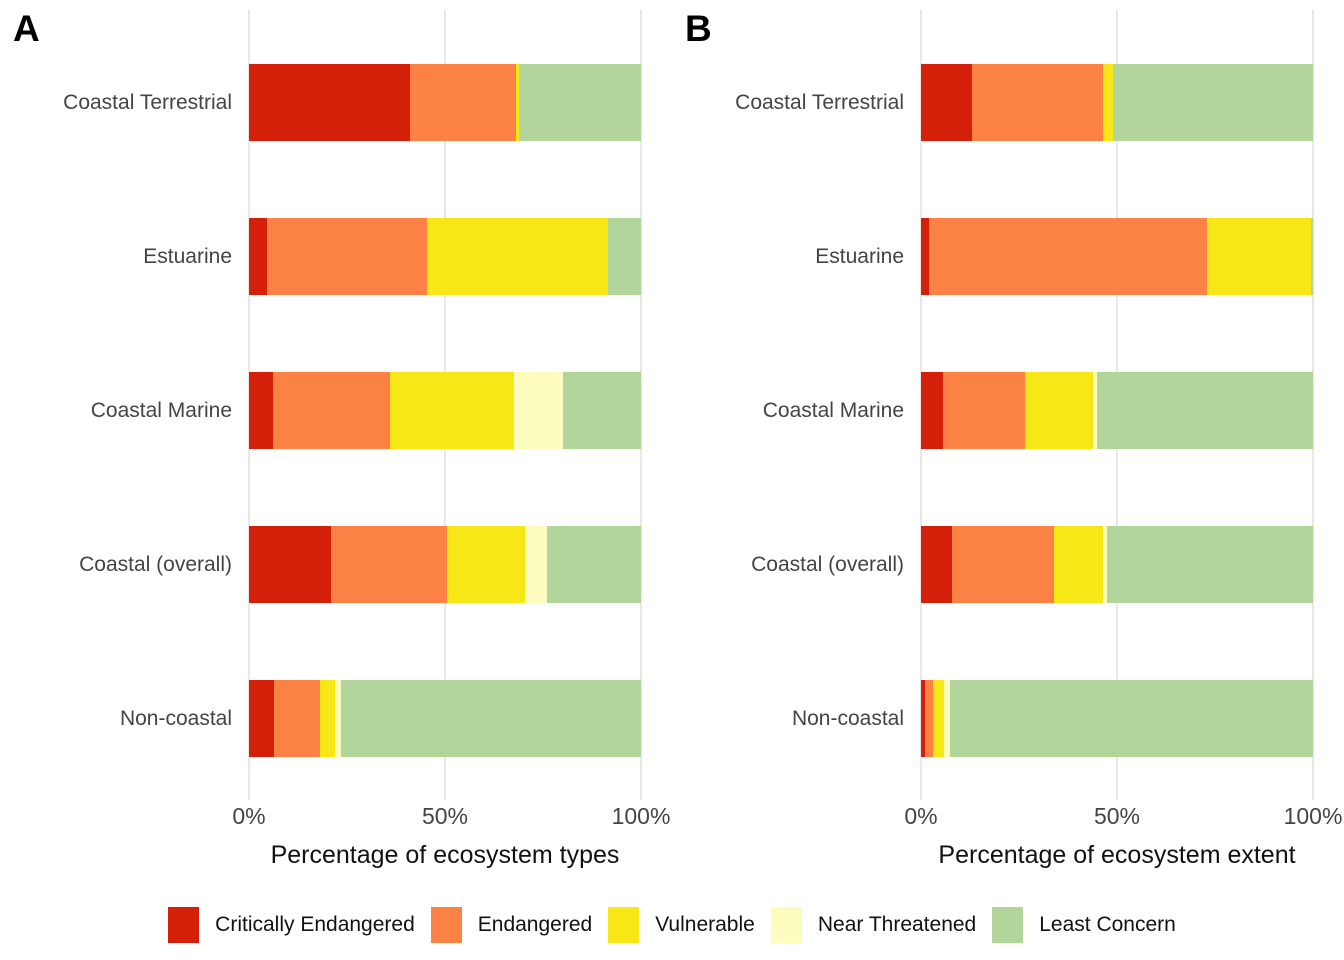 Image resolution: width=1344 pixels, height=960 pixels. What do you see at coordinates (641, 816) in the screenshot?
I see `panel-a-xtick-100: 100%` at bounding box center [641, 816].